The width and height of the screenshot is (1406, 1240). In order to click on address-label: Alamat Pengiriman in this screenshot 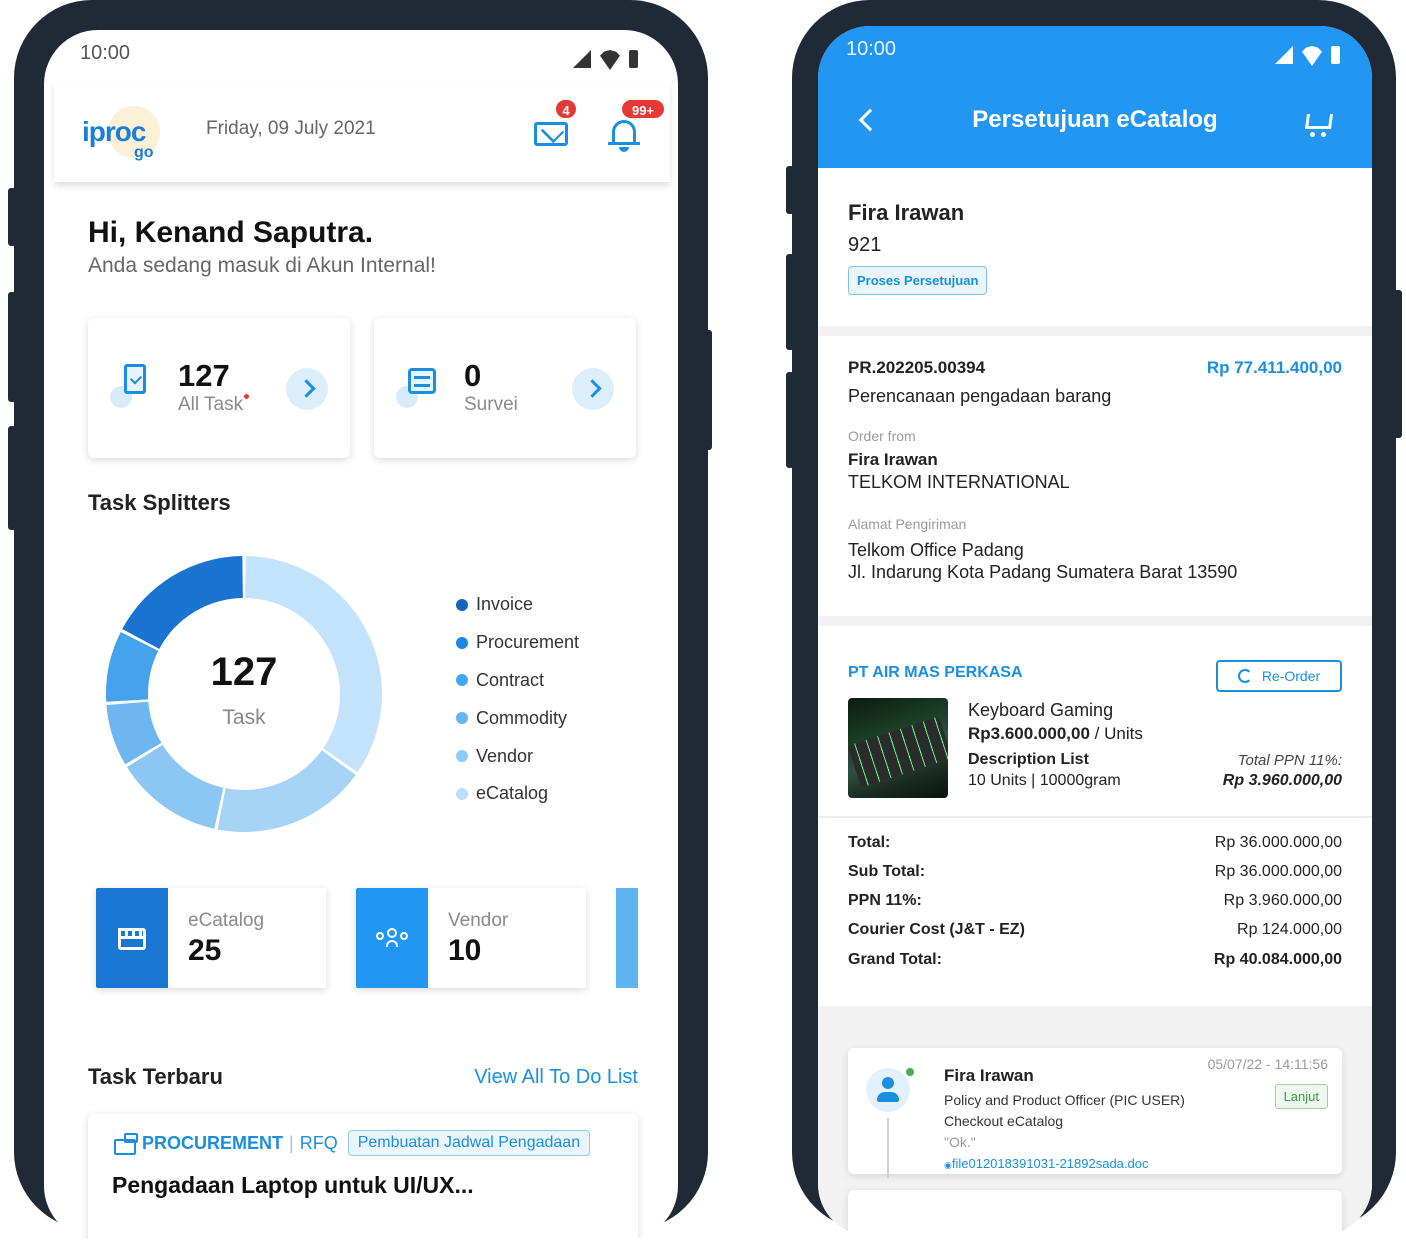, I will do `click(907, 524)`.